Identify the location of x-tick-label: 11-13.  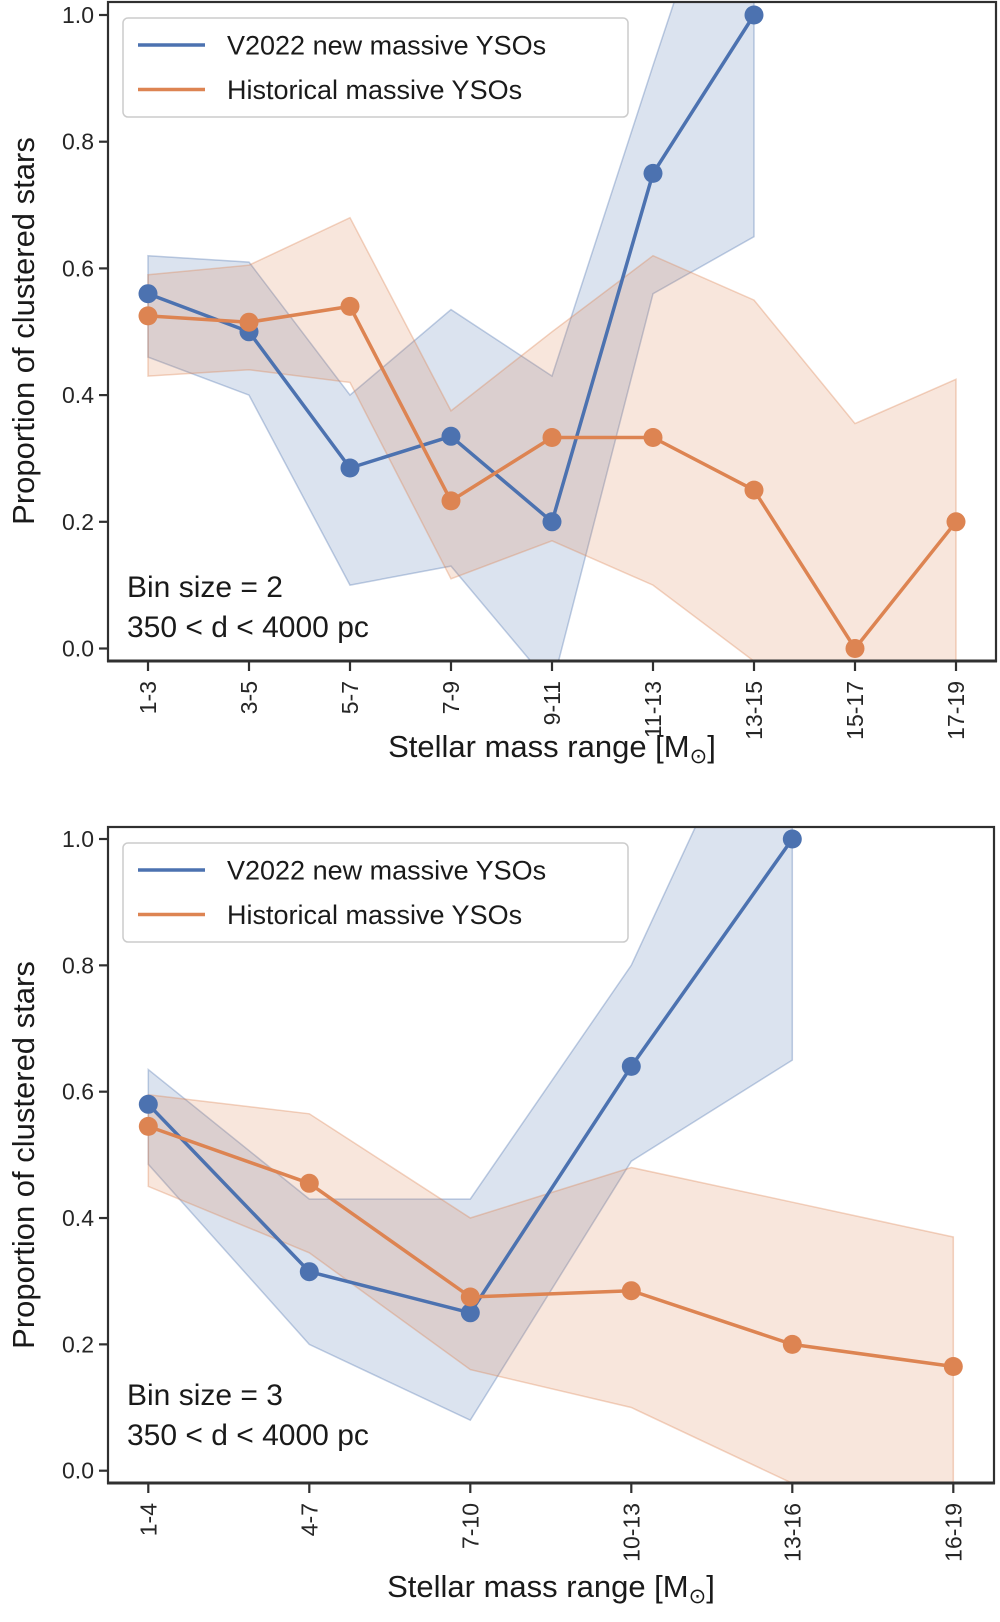
(653, 709).